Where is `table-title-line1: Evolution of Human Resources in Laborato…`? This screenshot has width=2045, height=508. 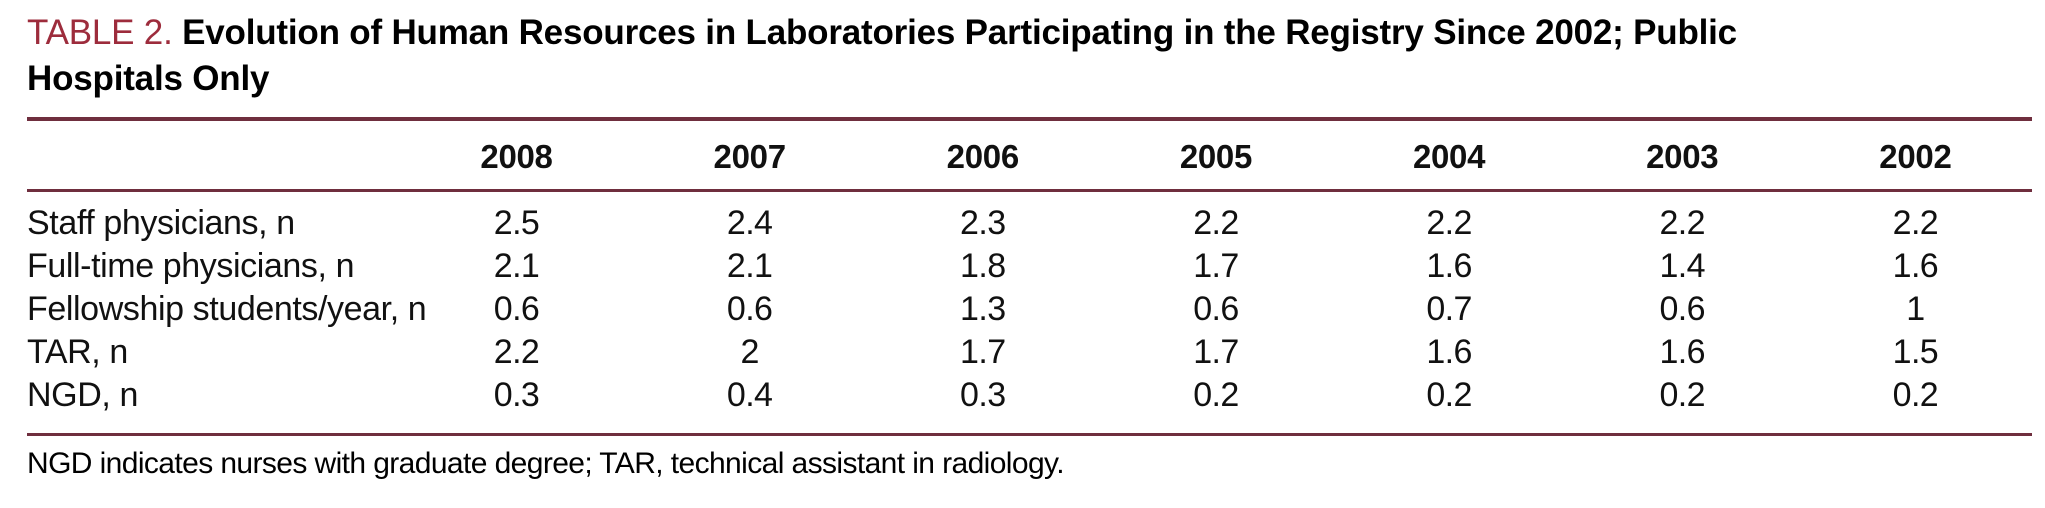
table-title-line1: Evolution of Human Resources in Laborato… is located at coordinates (959, 32).